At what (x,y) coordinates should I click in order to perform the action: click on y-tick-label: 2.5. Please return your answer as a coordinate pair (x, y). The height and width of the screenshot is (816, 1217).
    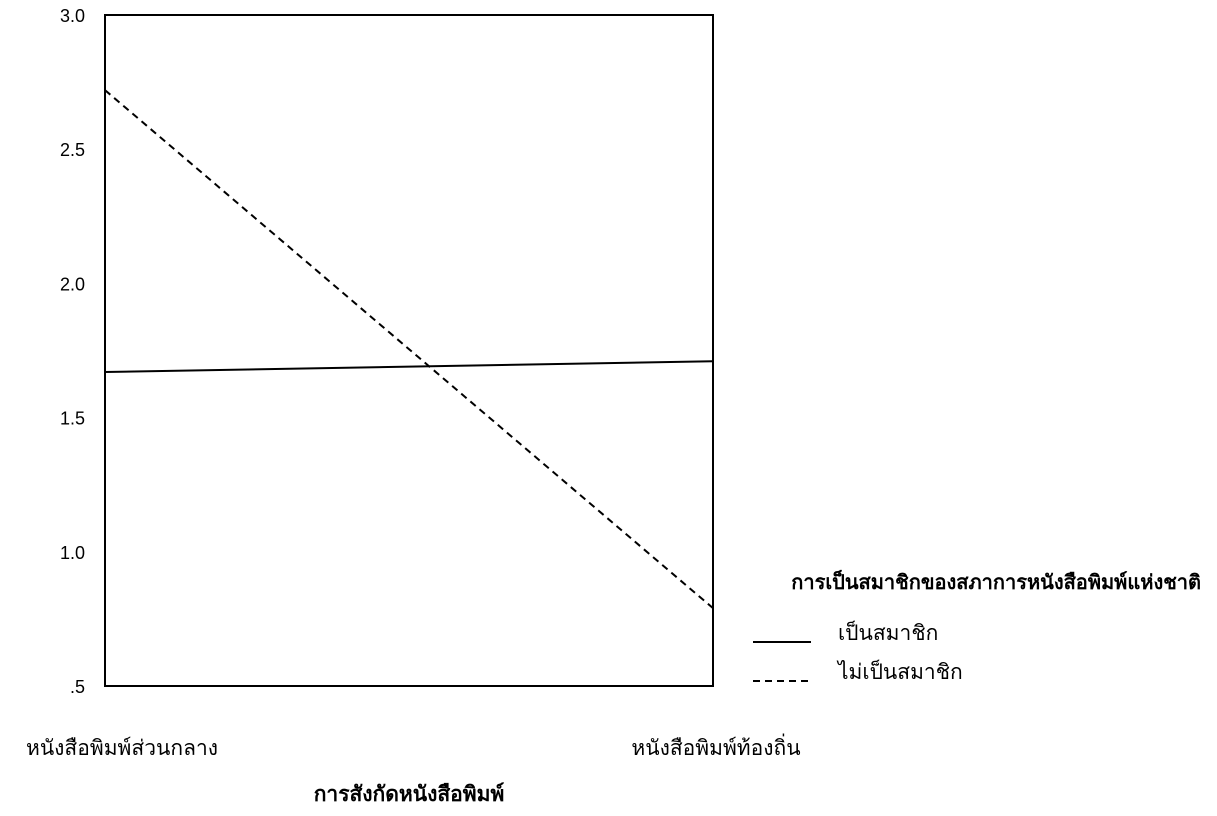
    Looking at the image, I should click on (72, 150).